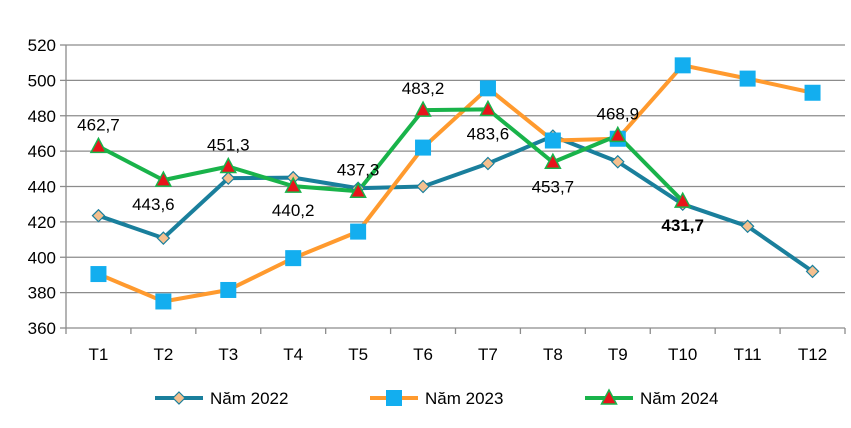  Describe the element at coordinates (553, 186) in the screenshot. I see `data-label: 453,7` at that location.